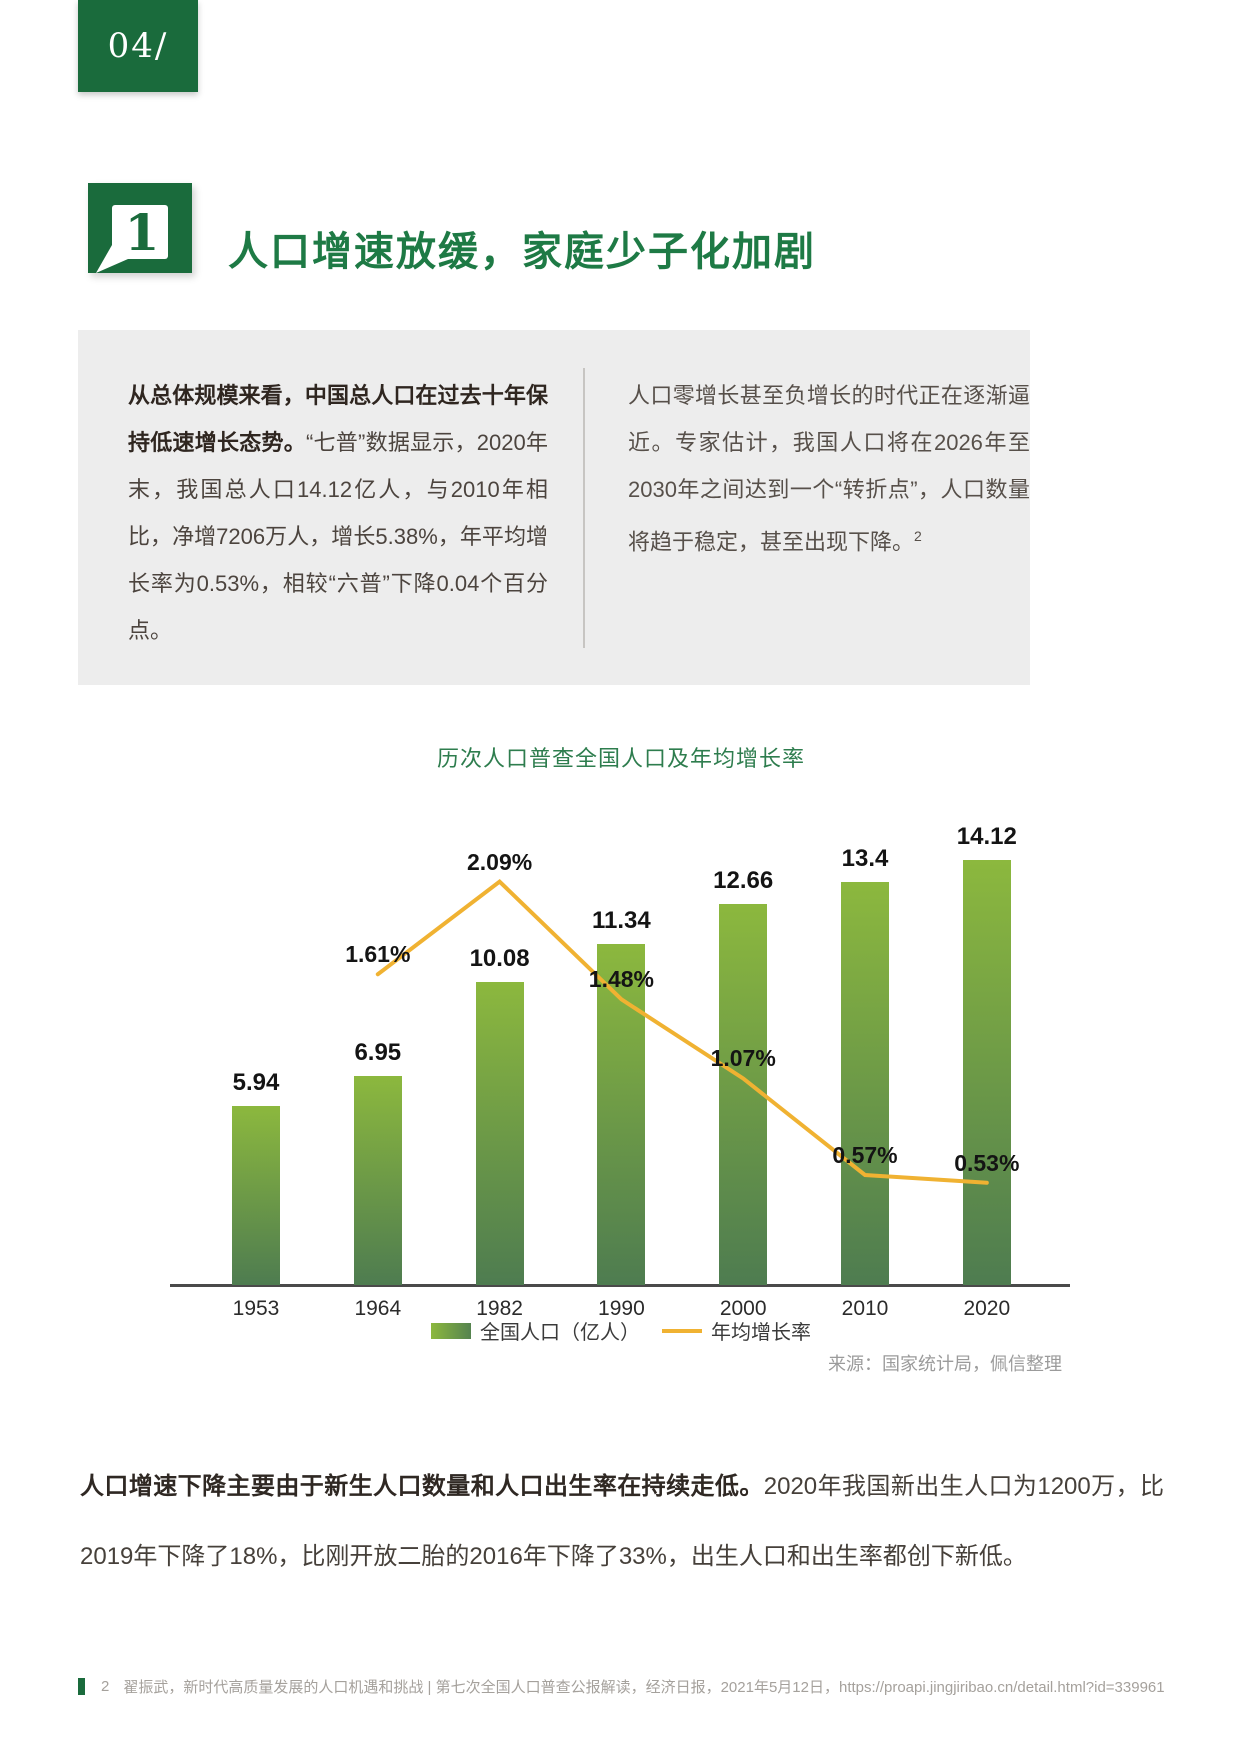  I want to click on chart-legend: 全国人口（亿人） 年均增长率, so click(621, 1330).